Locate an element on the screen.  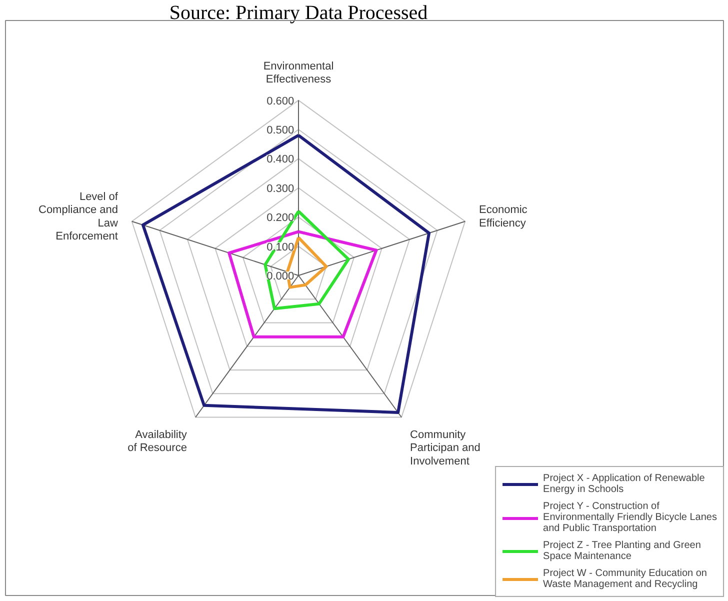
spoke-label: Environmental Effectiveness is located at coordinates (298, 73).